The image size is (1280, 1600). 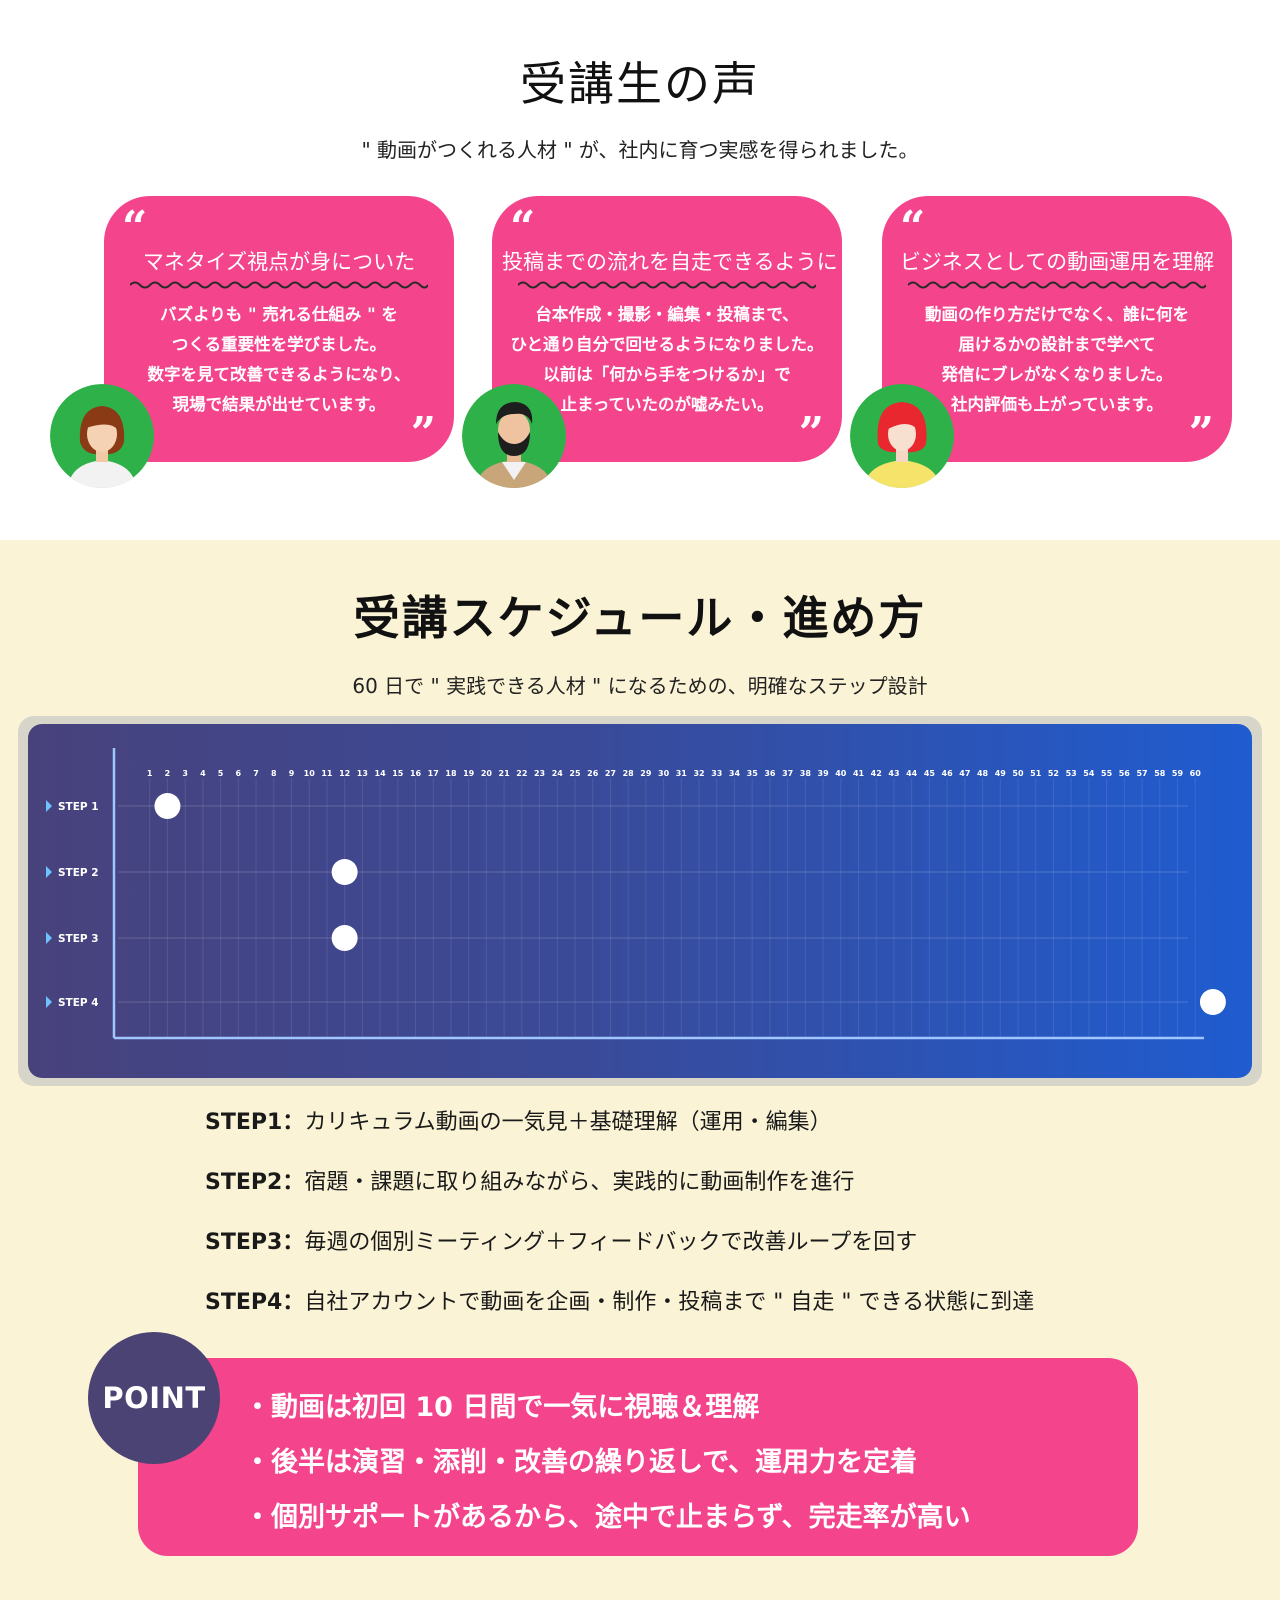 I want to click on step-axis-label: STEP 3, so click(x=78, y=939).